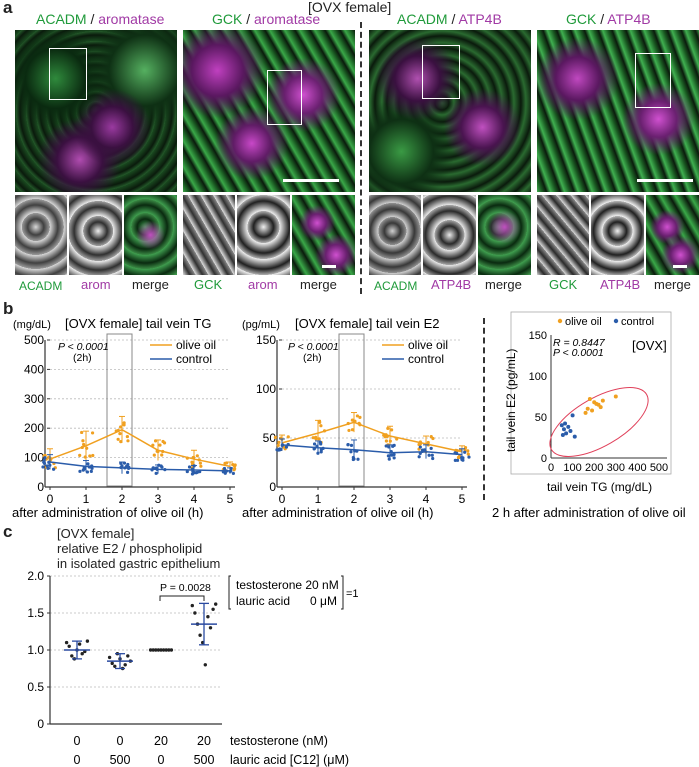  I want to click on e2-series-line-ctrl, so click(372, 450).